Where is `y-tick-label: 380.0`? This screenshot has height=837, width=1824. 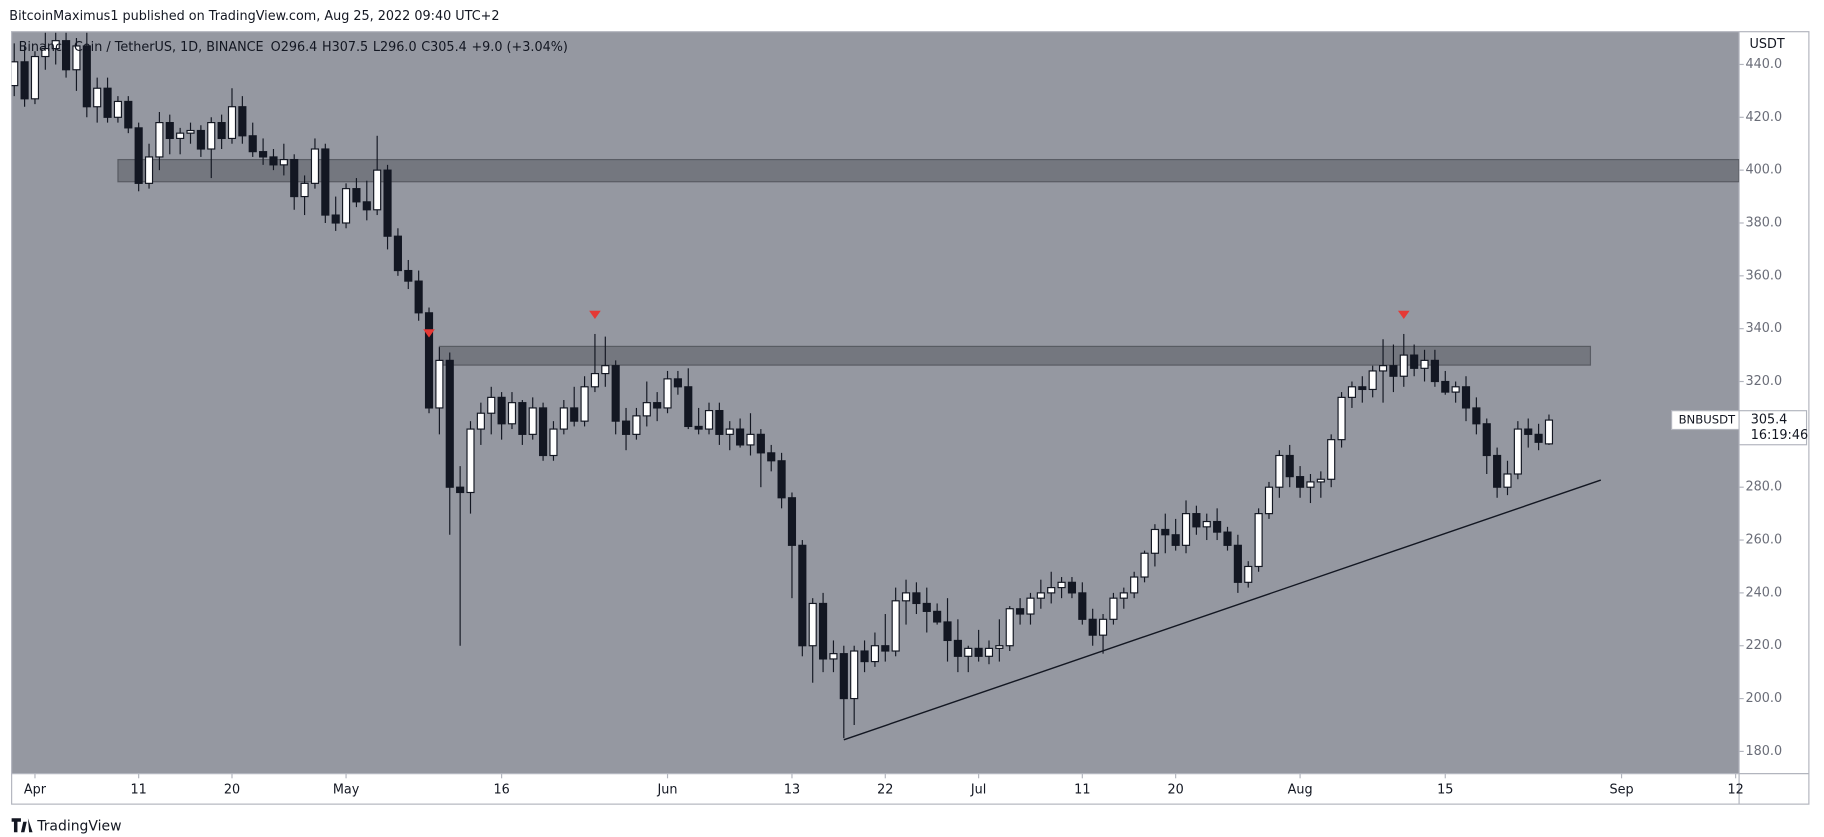
y-tick-label: 380.0 is located at coordinates (1764, 222).